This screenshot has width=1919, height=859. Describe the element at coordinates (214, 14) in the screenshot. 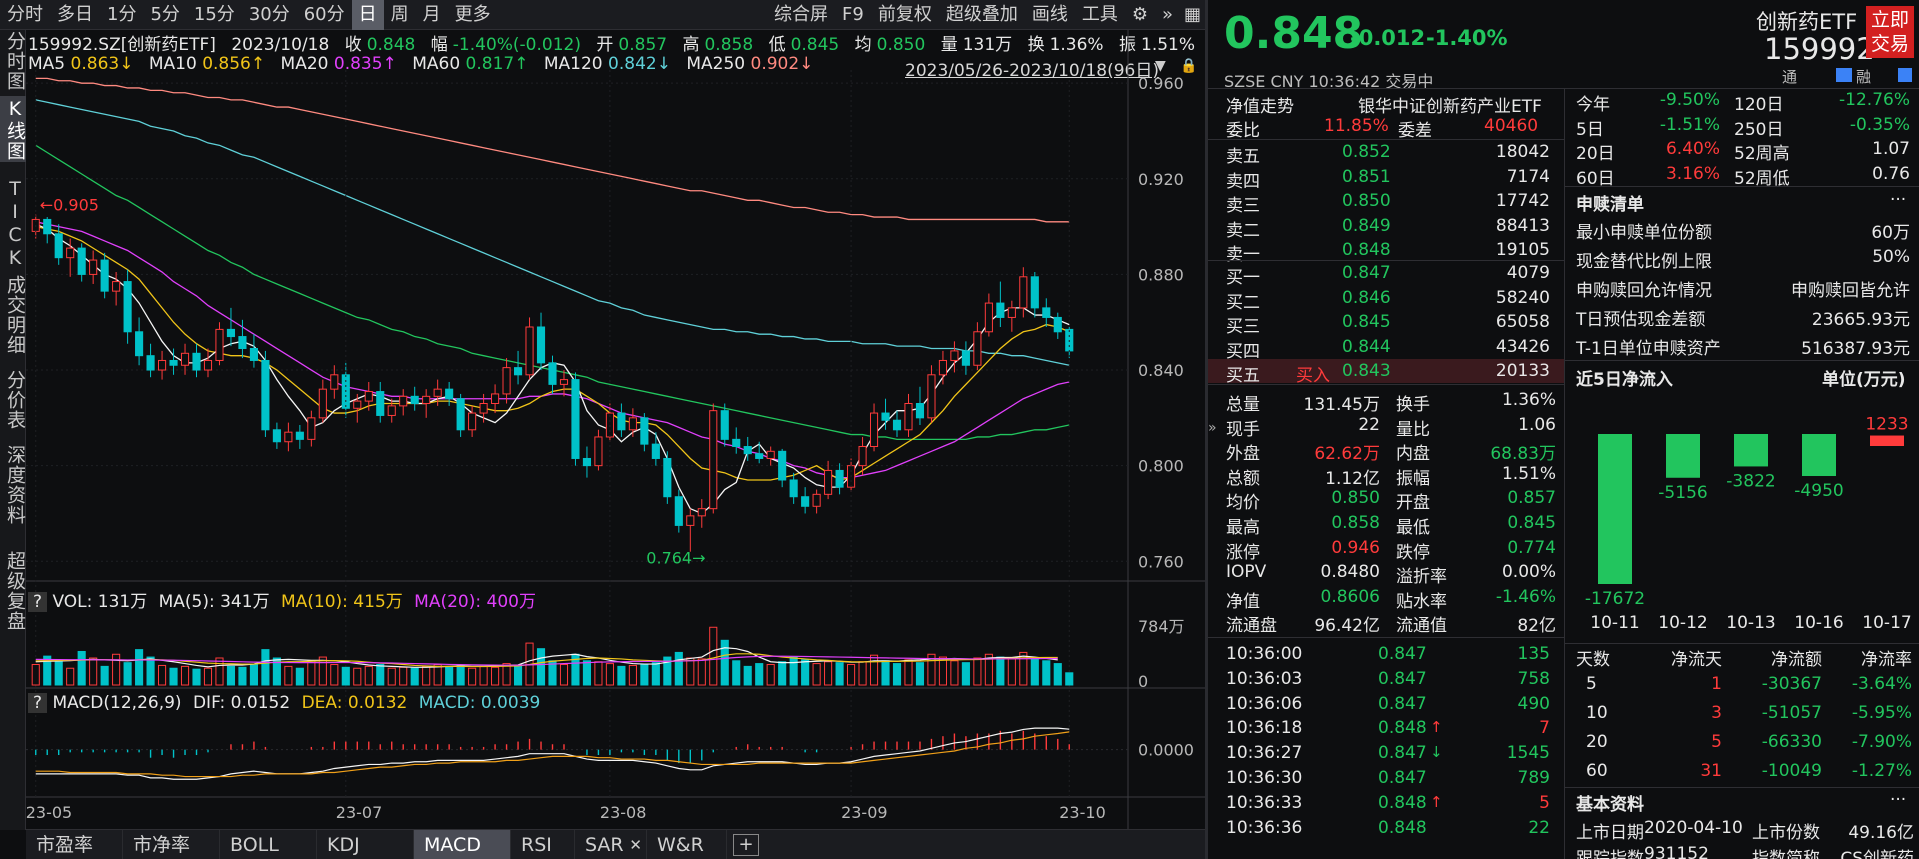

I see `period-tab-4: 15分` at that location.